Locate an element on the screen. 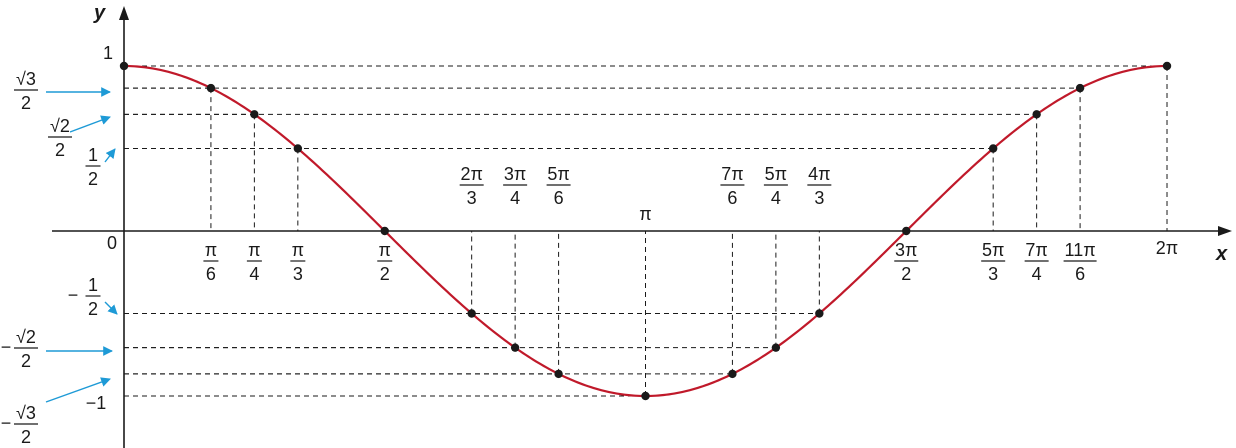 The image size is (1236, 448). x-tick-label-11: 4π3 is located at coordinates (819, 186).